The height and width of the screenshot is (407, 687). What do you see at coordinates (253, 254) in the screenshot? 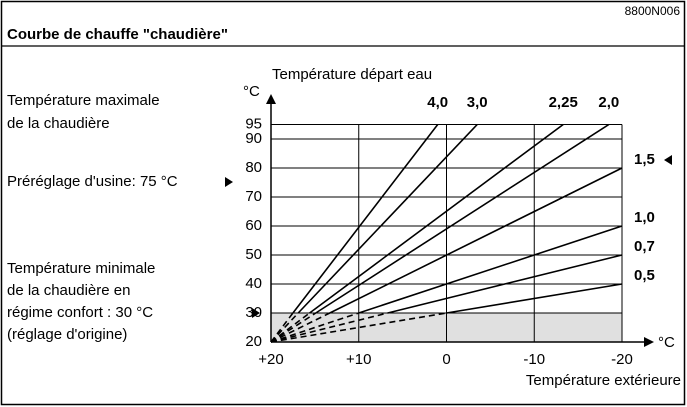
I see `y-tick-label: 50` at bounding box center [253, 254].